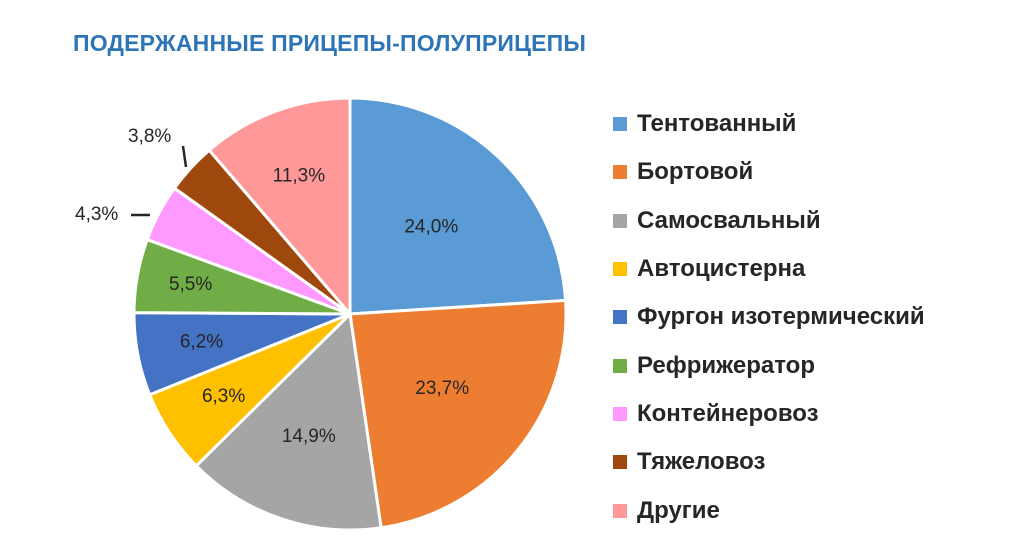  I want to click on legend-item: Фургон изотермический, so click(769, 317).